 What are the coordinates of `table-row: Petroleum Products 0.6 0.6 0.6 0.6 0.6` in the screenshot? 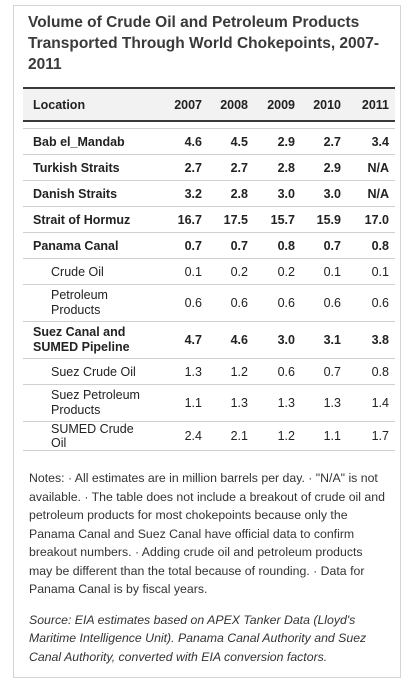 It's located at (209, 303).